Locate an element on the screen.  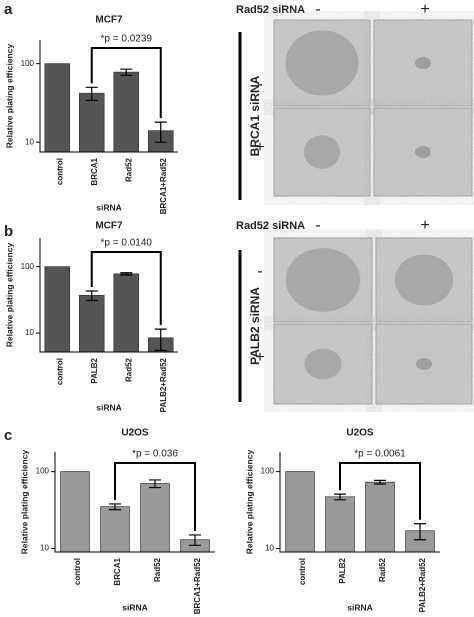
row-title: PALB2 siRNA is located at coordinates (255, 326).